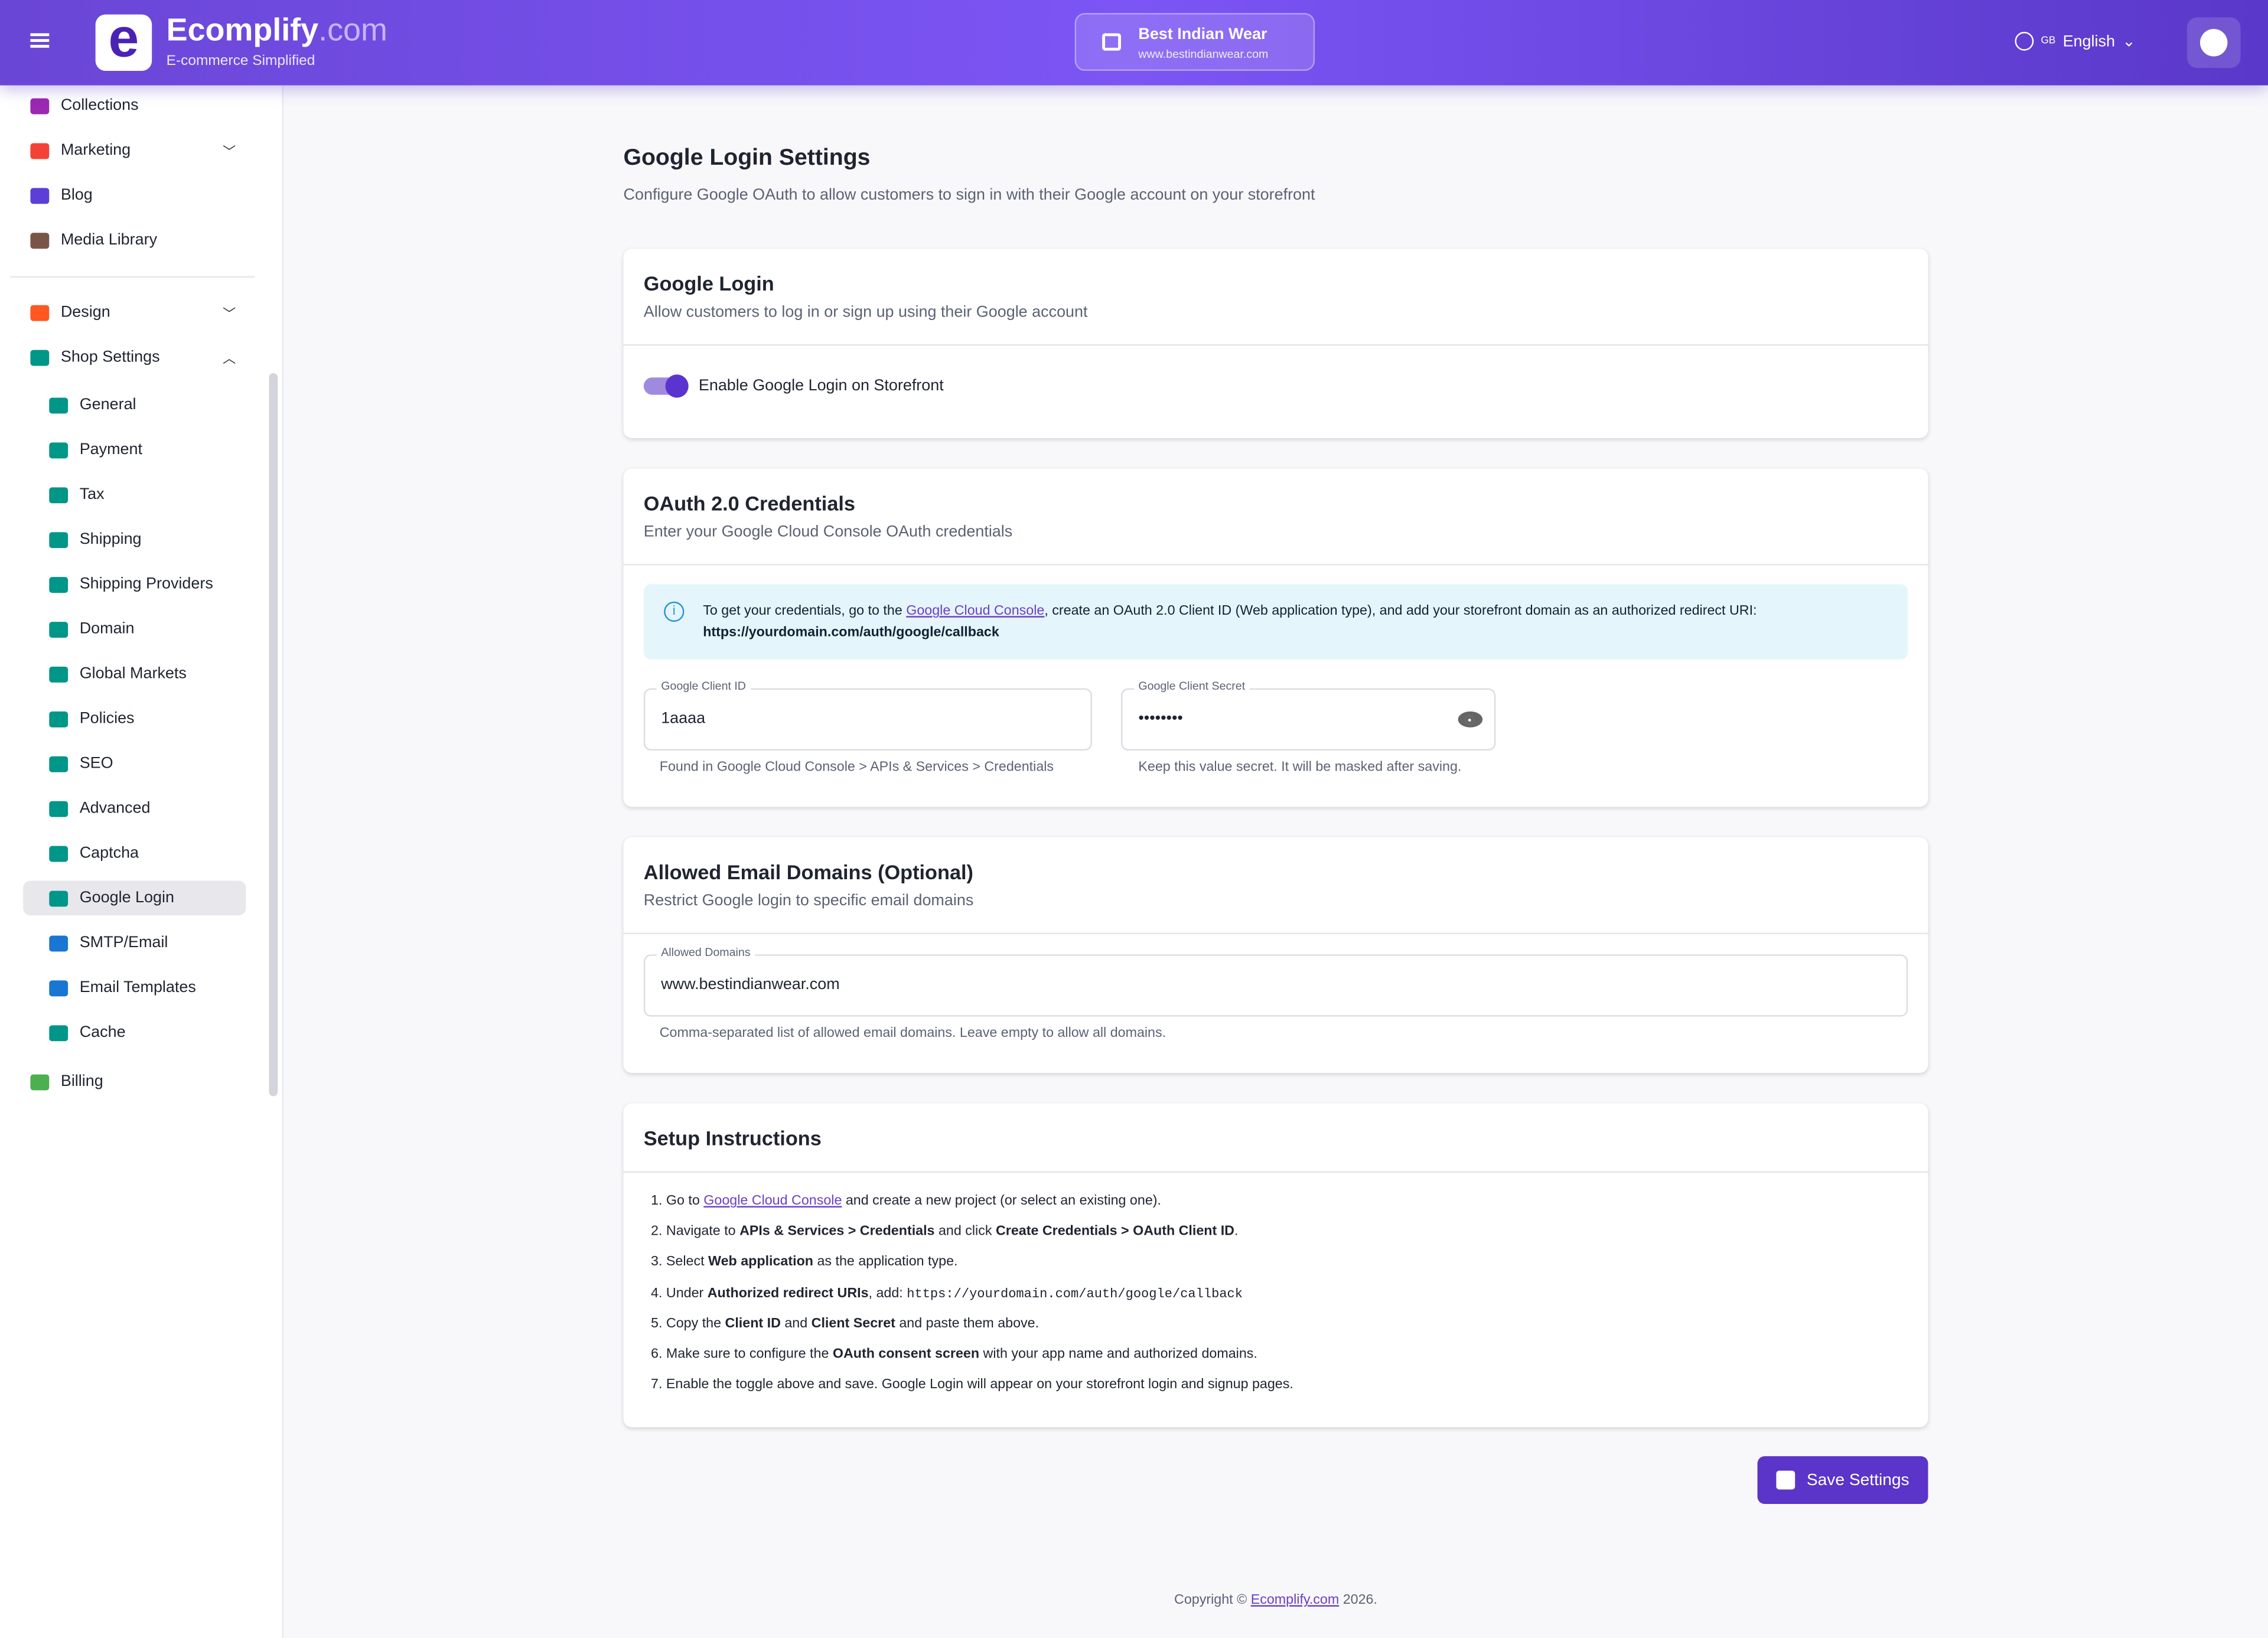  What do you see at coordinates (1160, 718) in the screenshot?
I see `client-secret-input: ••••••••` at bounding box center [1160, 718].